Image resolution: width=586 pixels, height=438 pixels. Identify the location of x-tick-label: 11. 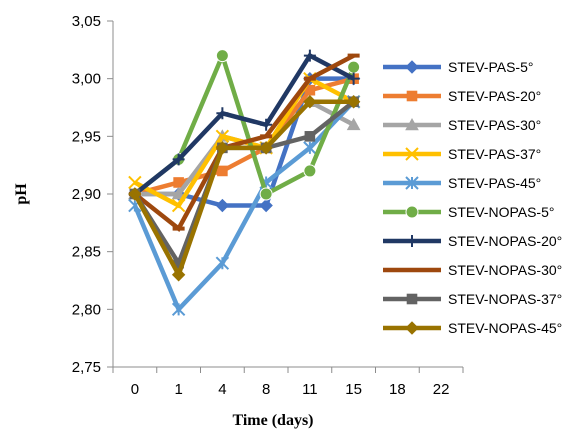
(310, 389).